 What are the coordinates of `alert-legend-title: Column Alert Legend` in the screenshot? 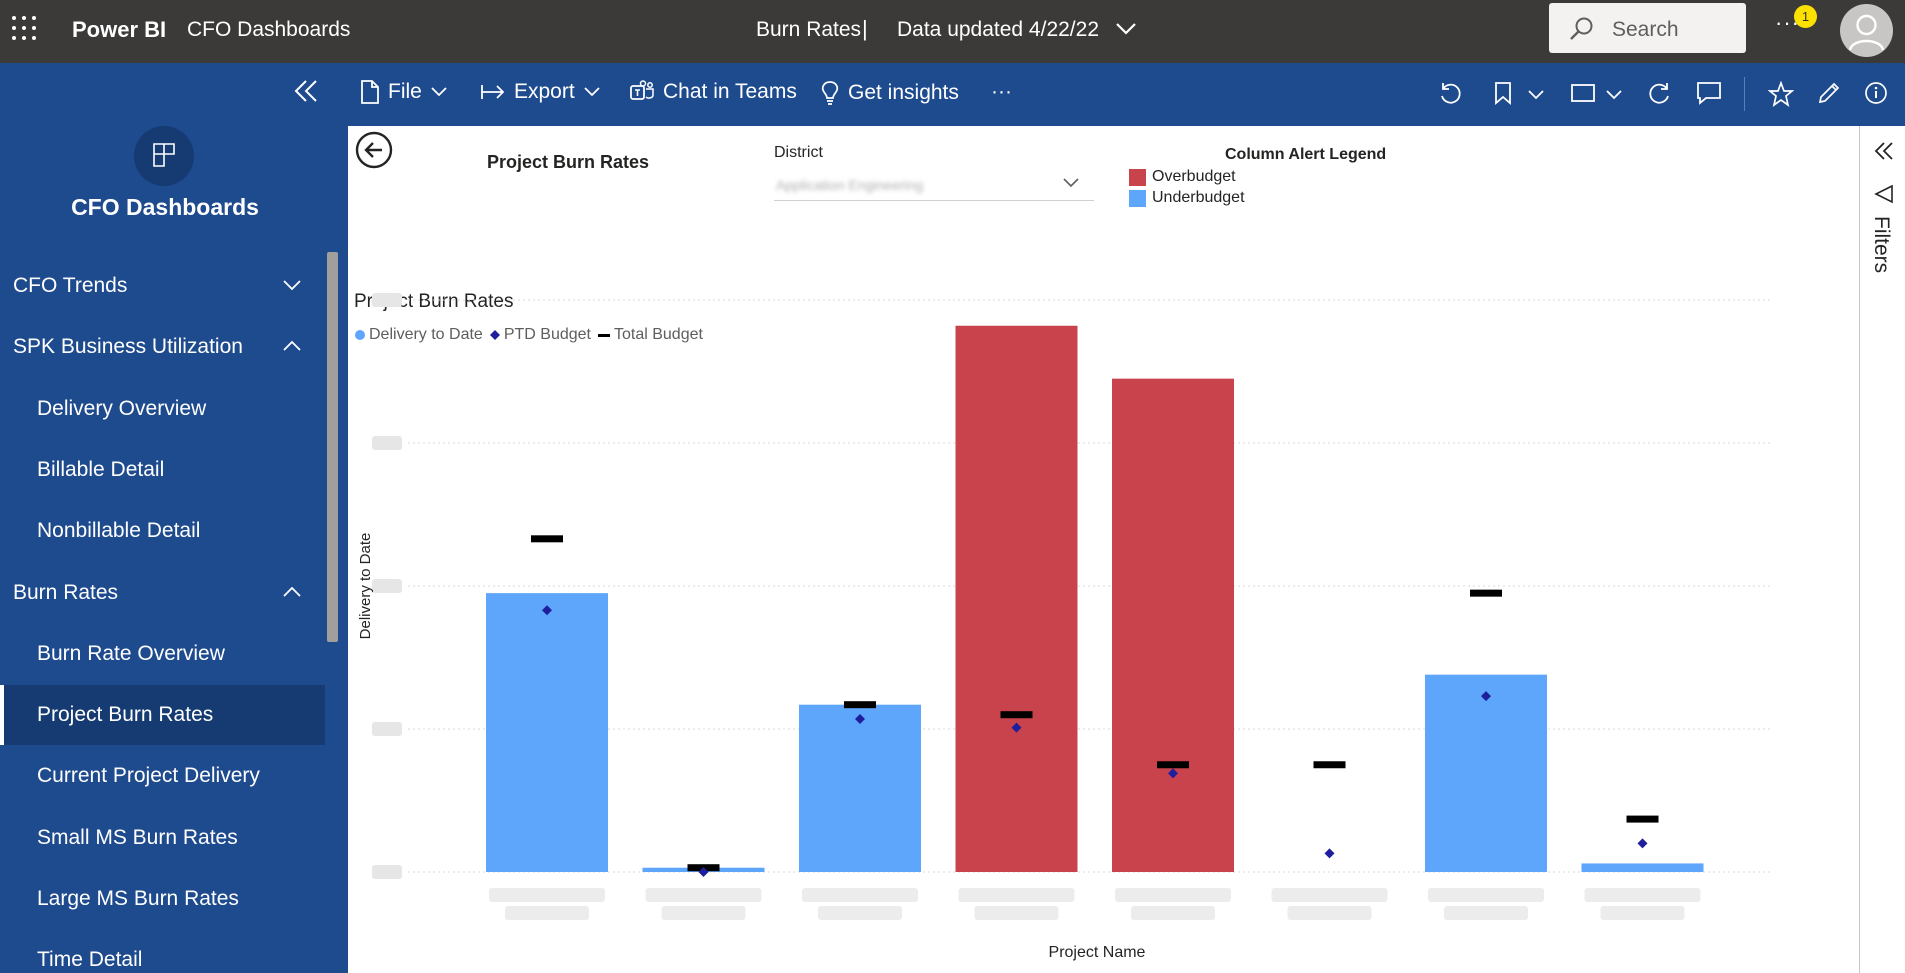 It's located at (1306, 154).